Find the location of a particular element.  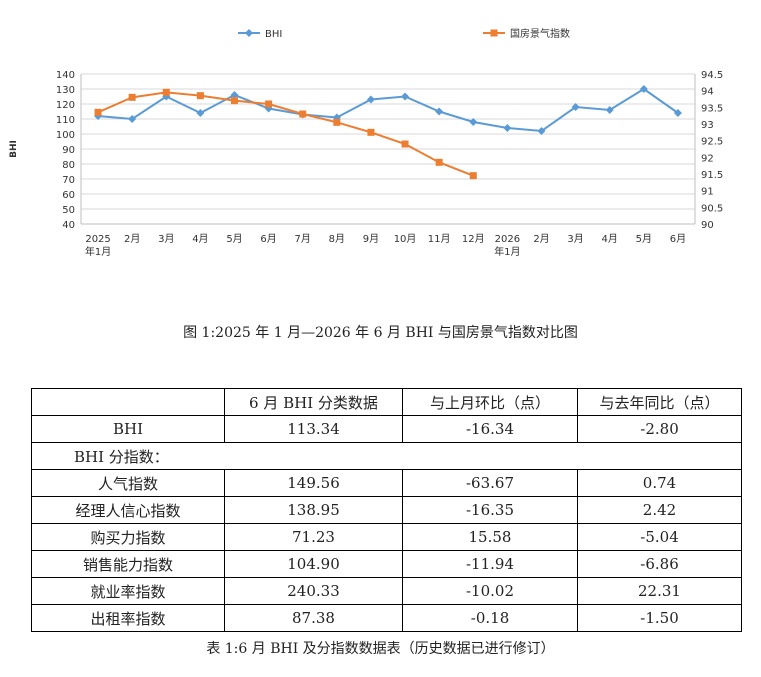

table-header-row: 6 月 BHI 分类数据 与上月环比（点） 与去年同比（点） is located at coordinates (386, 402).